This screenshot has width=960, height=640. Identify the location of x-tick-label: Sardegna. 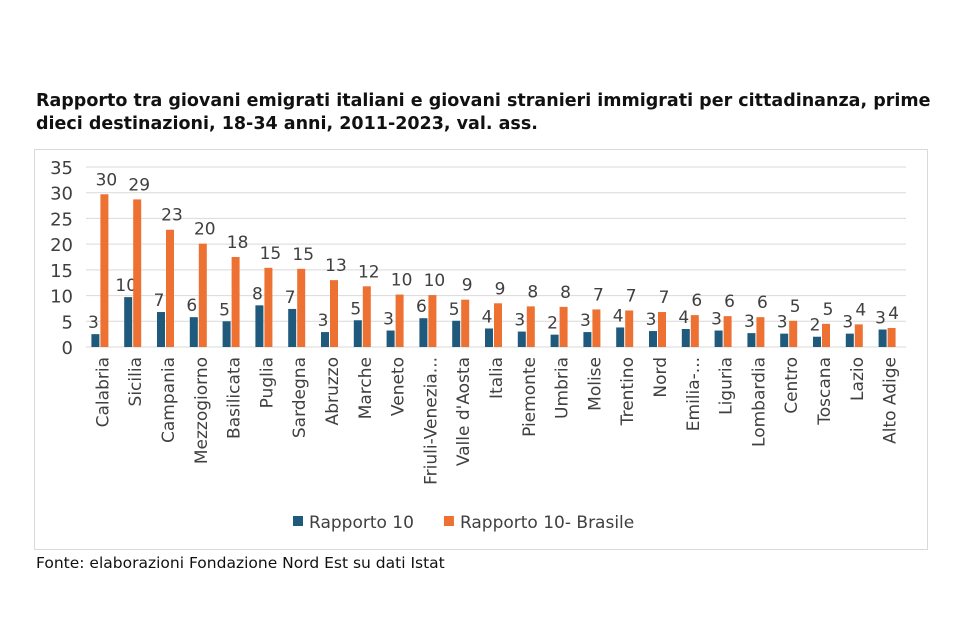
(300, 397).